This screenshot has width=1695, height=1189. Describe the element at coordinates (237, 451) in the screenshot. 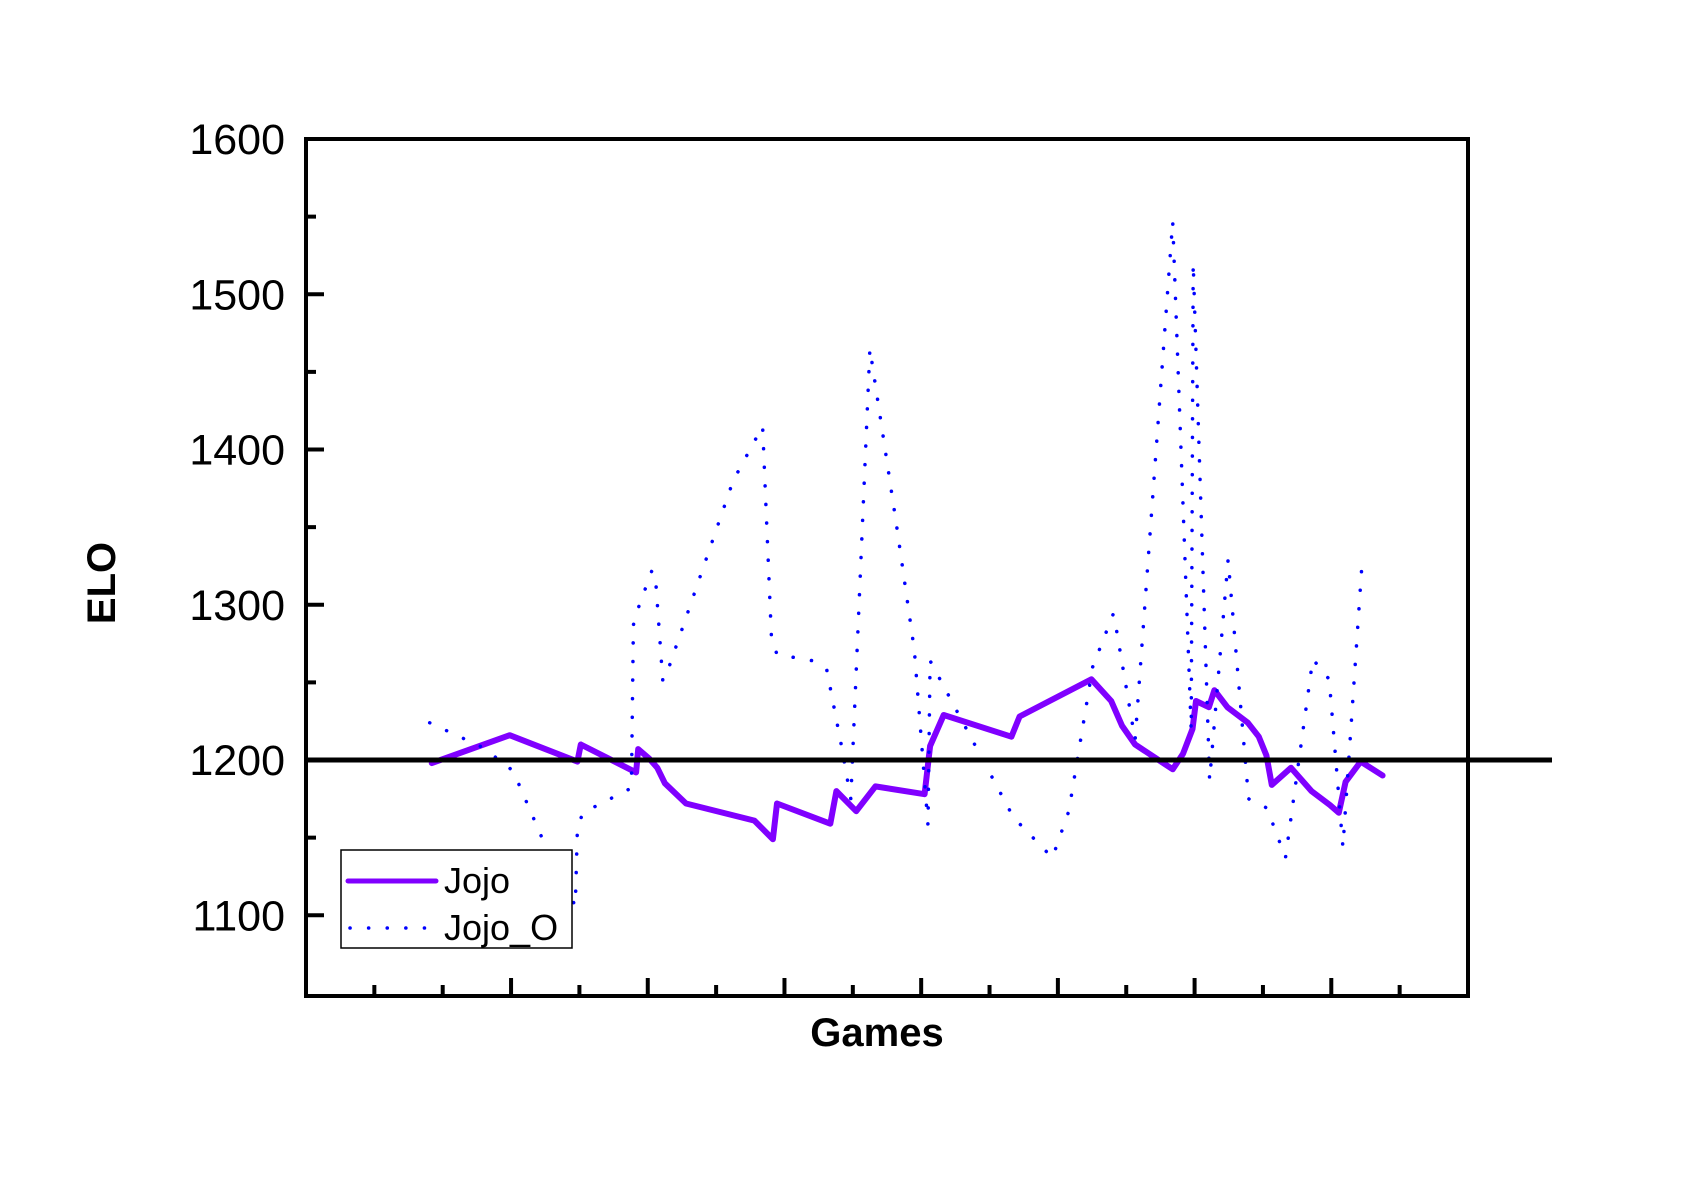

I see `y-tick-label: 1400` at that location.